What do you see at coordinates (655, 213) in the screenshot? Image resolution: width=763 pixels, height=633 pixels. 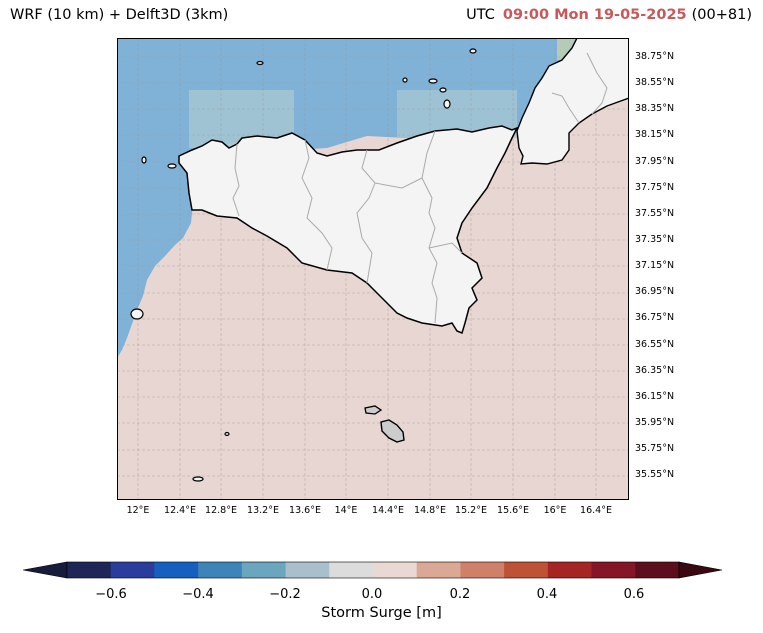 I see `lat-tick-label: 37.55°N` at bounding box center [655, 213].